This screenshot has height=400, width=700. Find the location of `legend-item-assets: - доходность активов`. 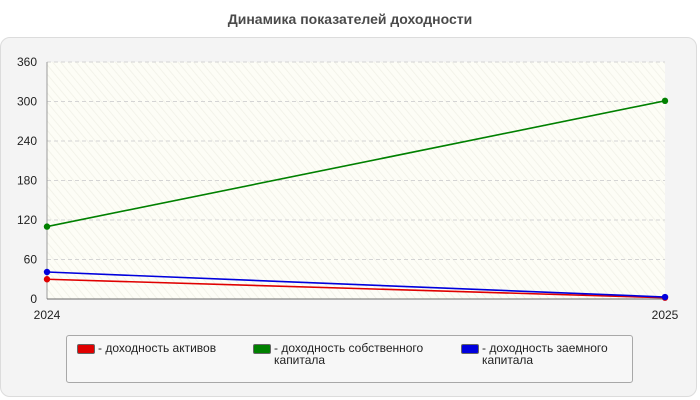

legend-item-assets: - доходность активов is located at coordinates (162, 348).